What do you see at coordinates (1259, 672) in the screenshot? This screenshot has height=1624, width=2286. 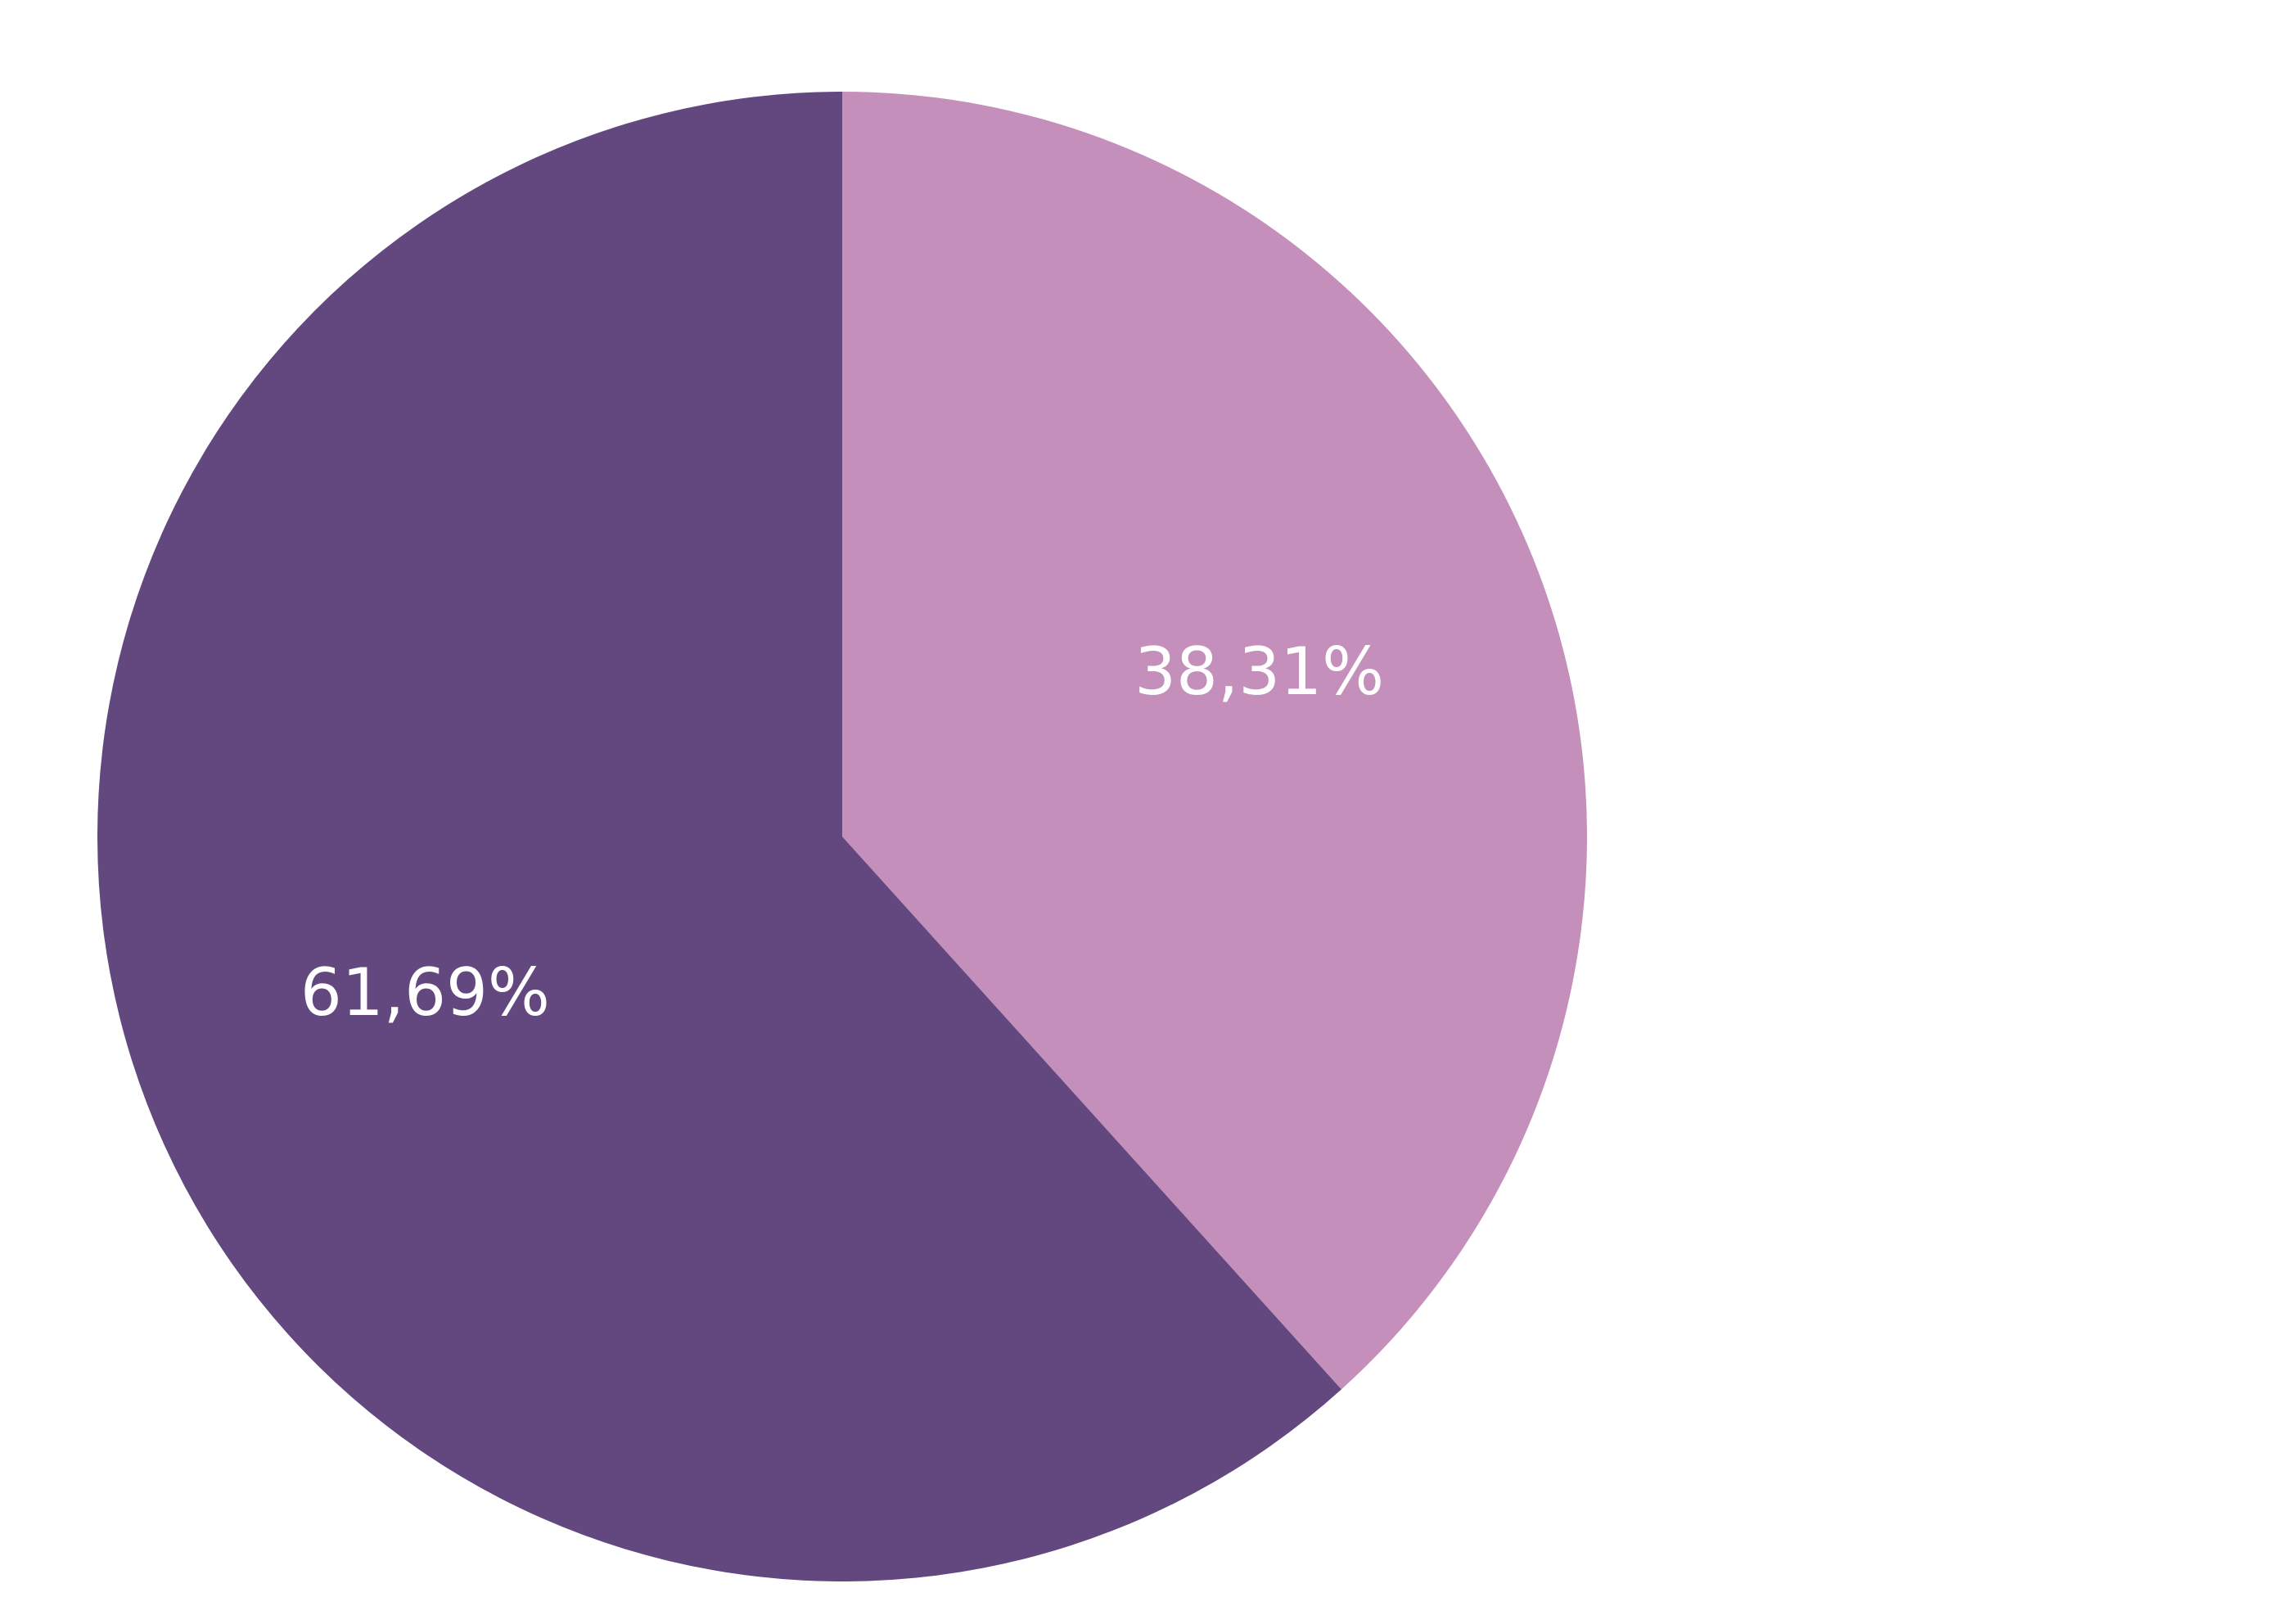 I see `data-label: 38,31%` at bounding box center [1259, 672].